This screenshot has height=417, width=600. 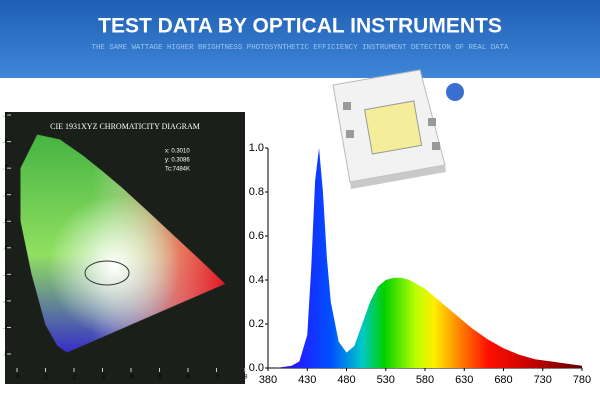 What do you see at coordinates (6, 275) in the screenshot?
I see `cie-y-tick-label: .3` at bounding box center [6, 275].